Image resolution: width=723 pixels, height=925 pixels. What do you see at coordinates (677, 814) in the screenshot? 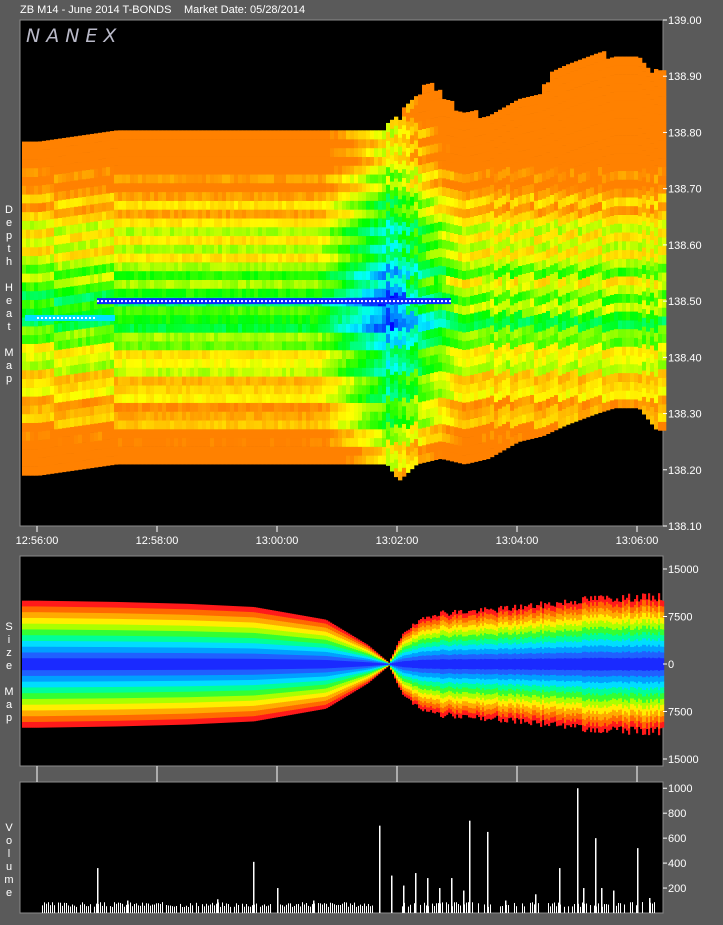
I see `volume-y-tick-label: 800` at bounding box center [677, 814].